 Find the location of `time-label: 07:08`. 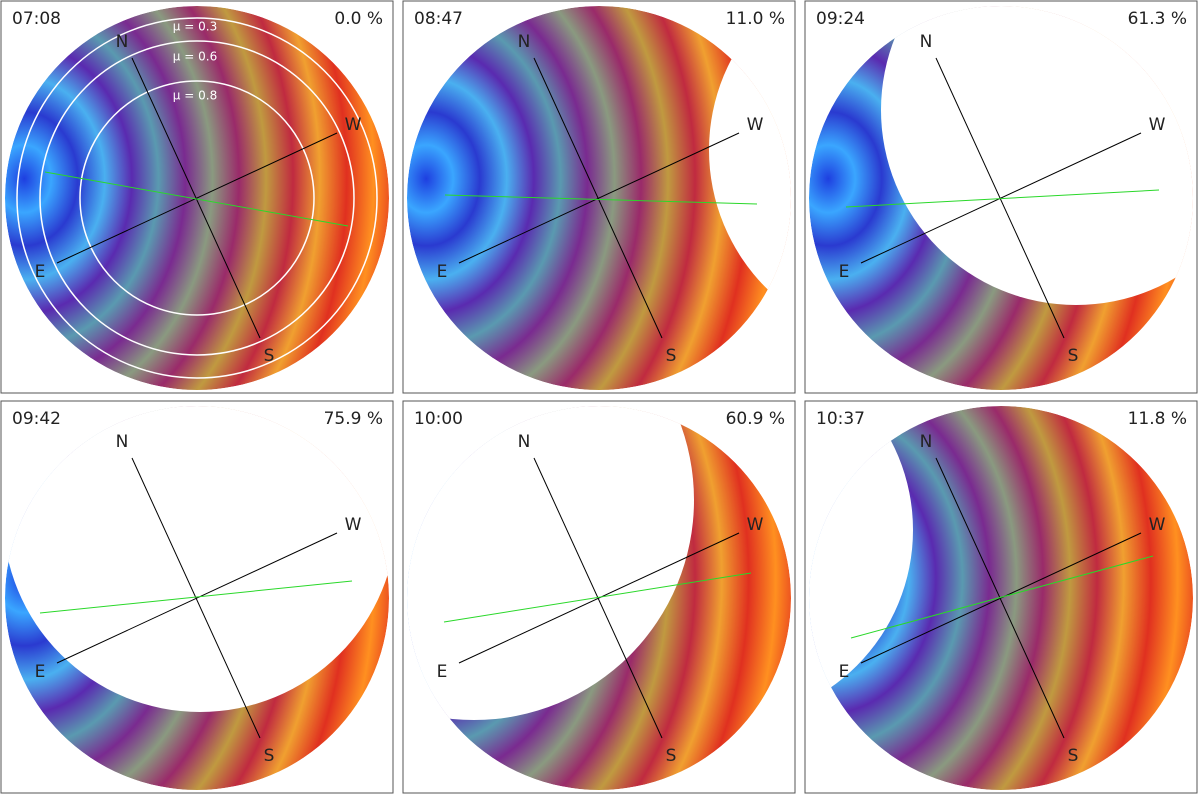

time-label: 07:08 is located at coordinates (36, 19).